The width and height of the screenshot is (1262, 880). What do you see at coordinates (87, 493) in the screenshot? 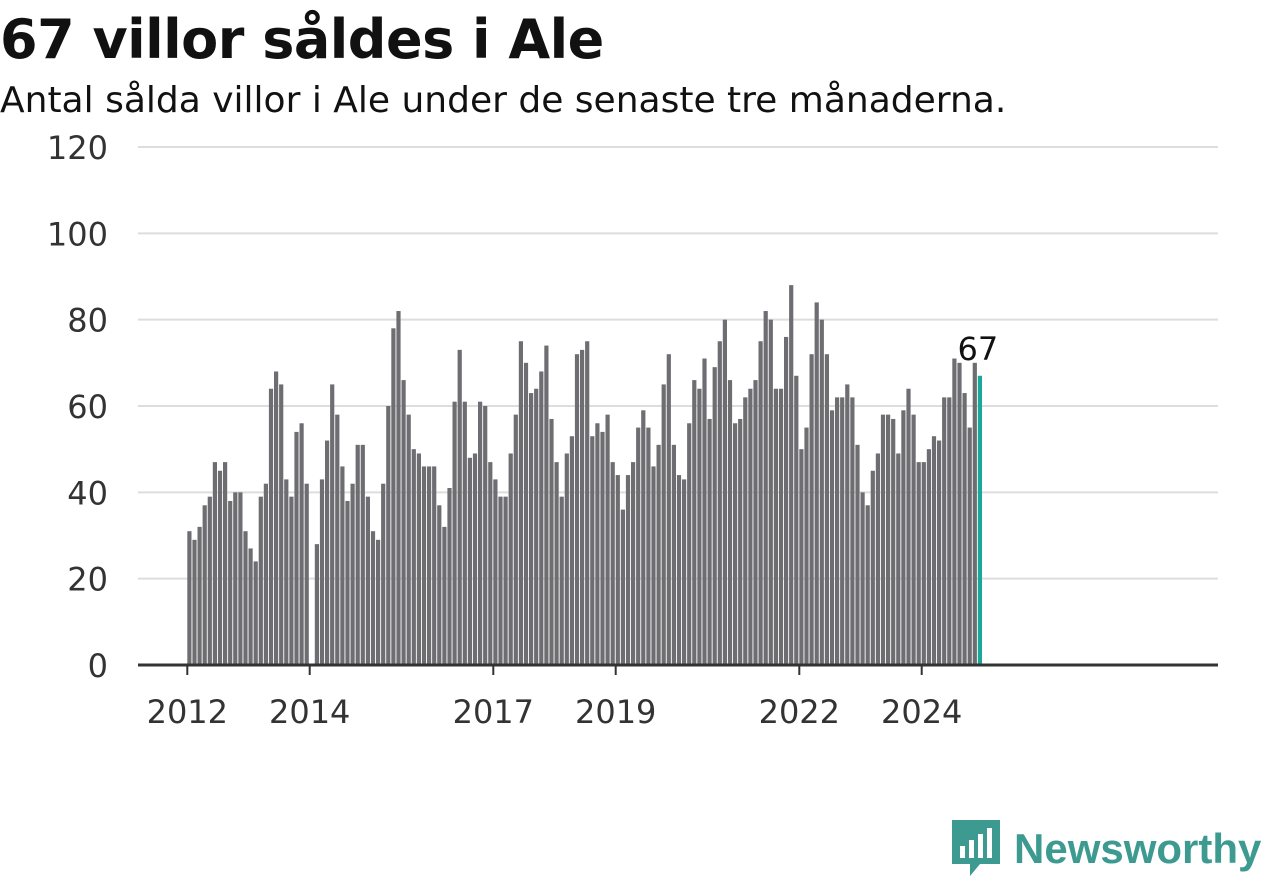
I see `y-tick-label: 40` at bounding box center [87, 493].